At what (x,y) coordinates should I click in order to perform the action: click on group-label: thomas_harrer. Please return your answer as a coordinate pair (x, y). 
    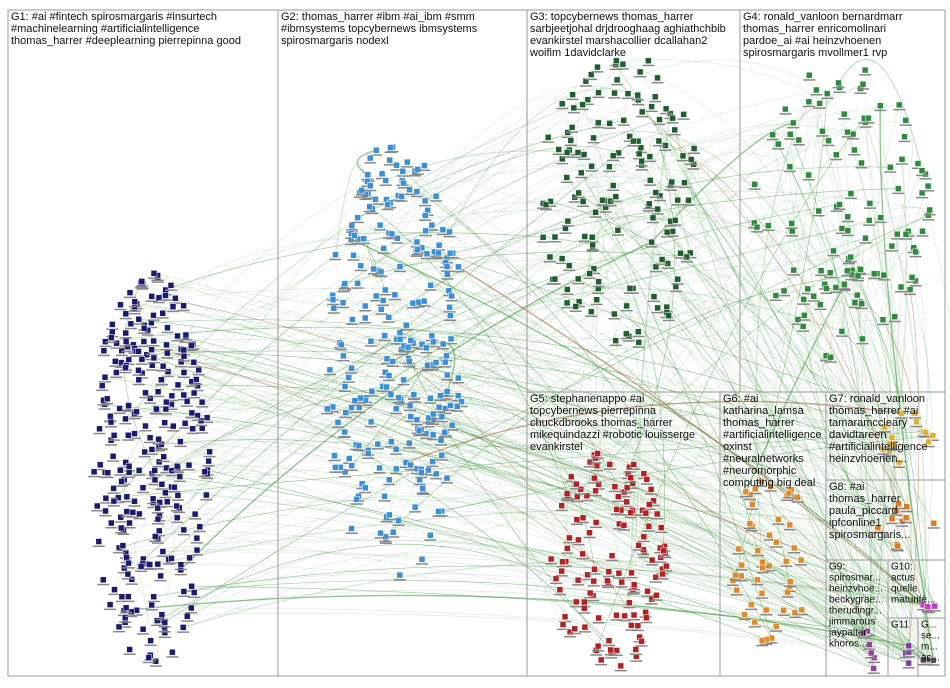
    Looking at the image, I should click on (759, 423).